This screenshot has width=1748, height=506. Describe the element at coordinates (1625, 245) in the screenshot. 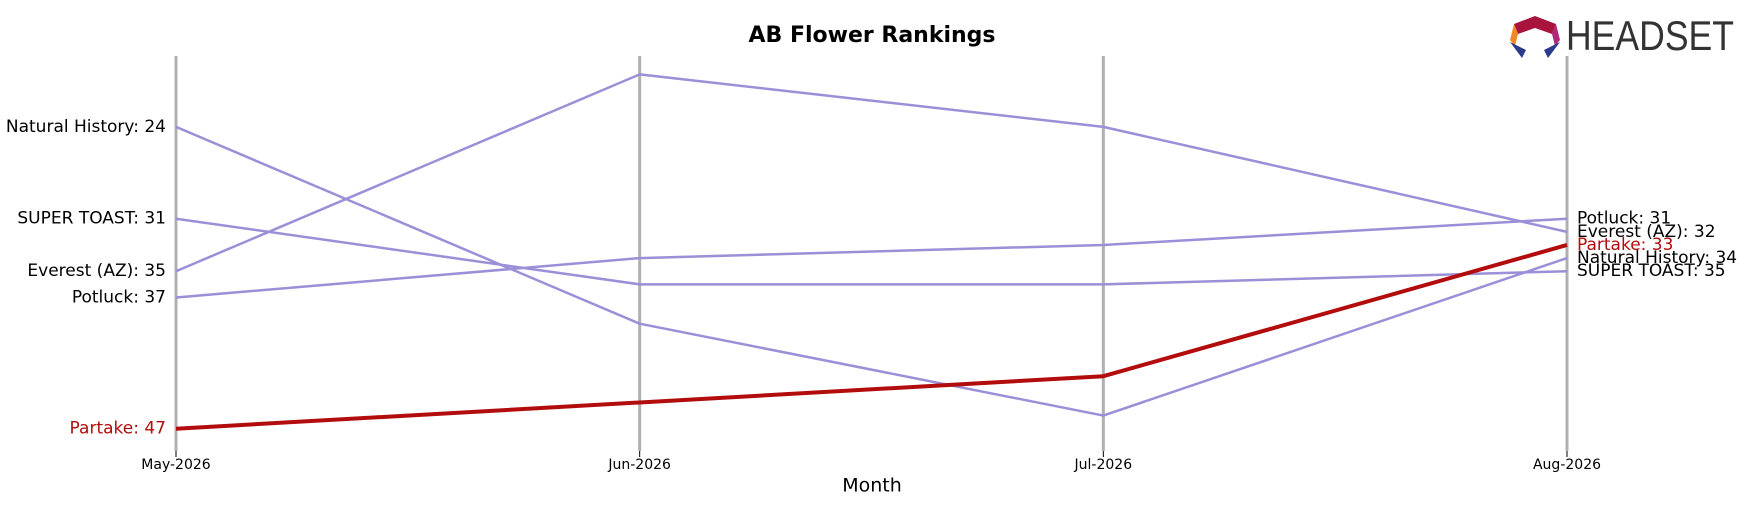

I see `value-label: Partake: 33` at that location.